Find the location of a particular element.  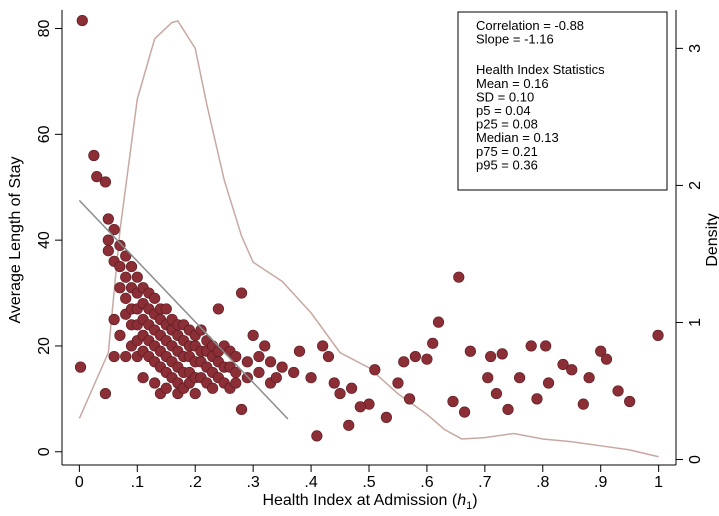

stat-line: Correlation = -0.88 is located at coordinates (530, 25).